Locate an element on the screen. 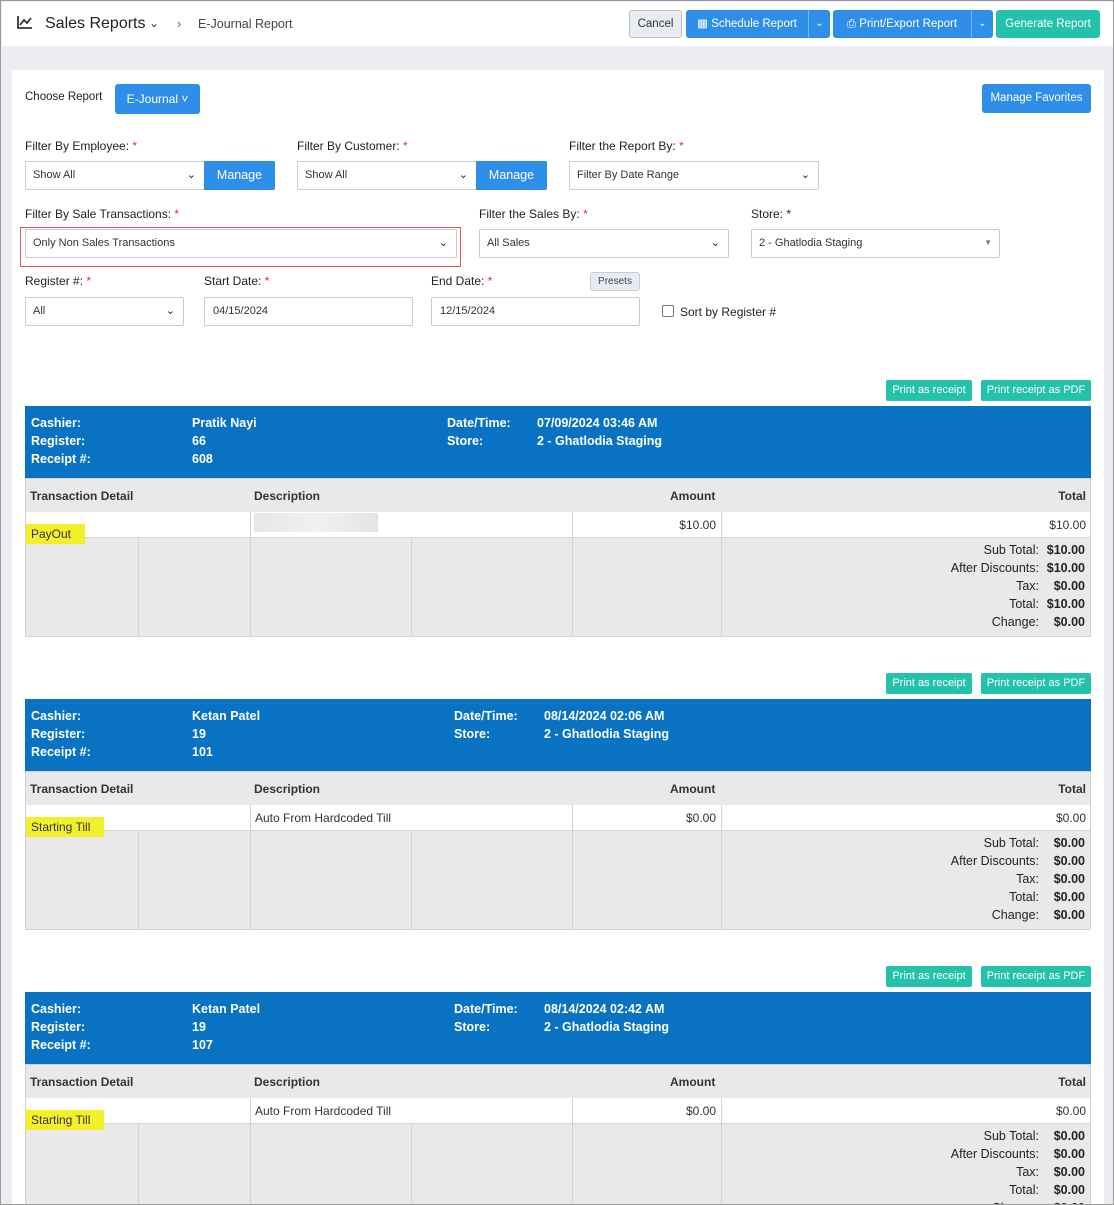 The width and height of the screenshot is (1114, 1205). sale-transactions-label: Filter By Sale Transactions: * is located at coordinates (102, 214).